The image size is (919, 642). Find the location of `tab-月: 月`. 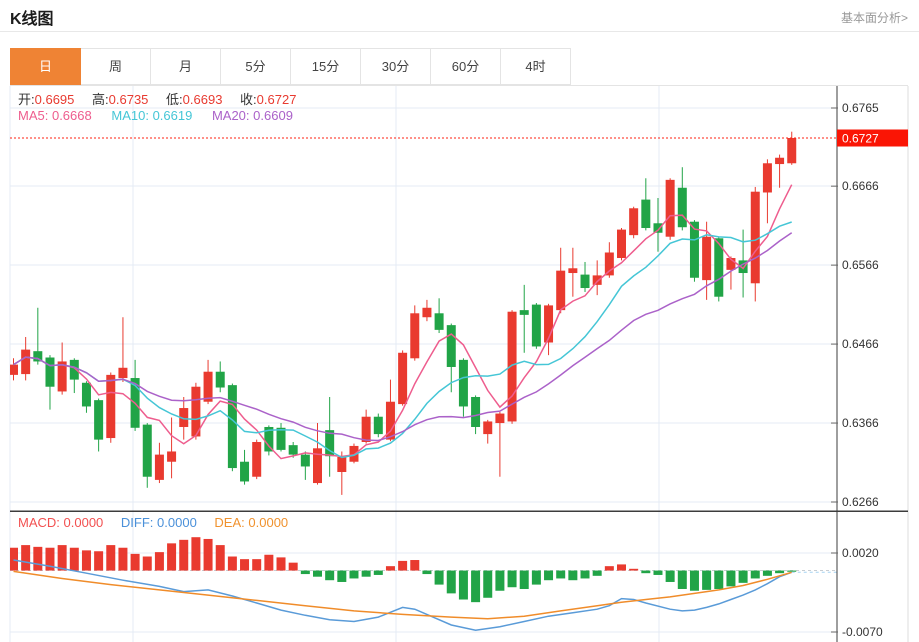

tab-月: 月 is located at coordinates (185, 66).